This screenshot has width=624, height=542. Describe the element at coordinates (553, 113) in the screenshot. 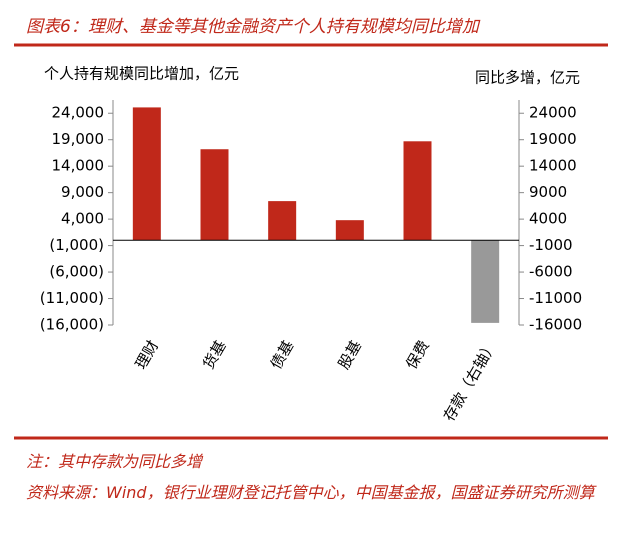

I see `y2-tick-label: 24000` at that location.